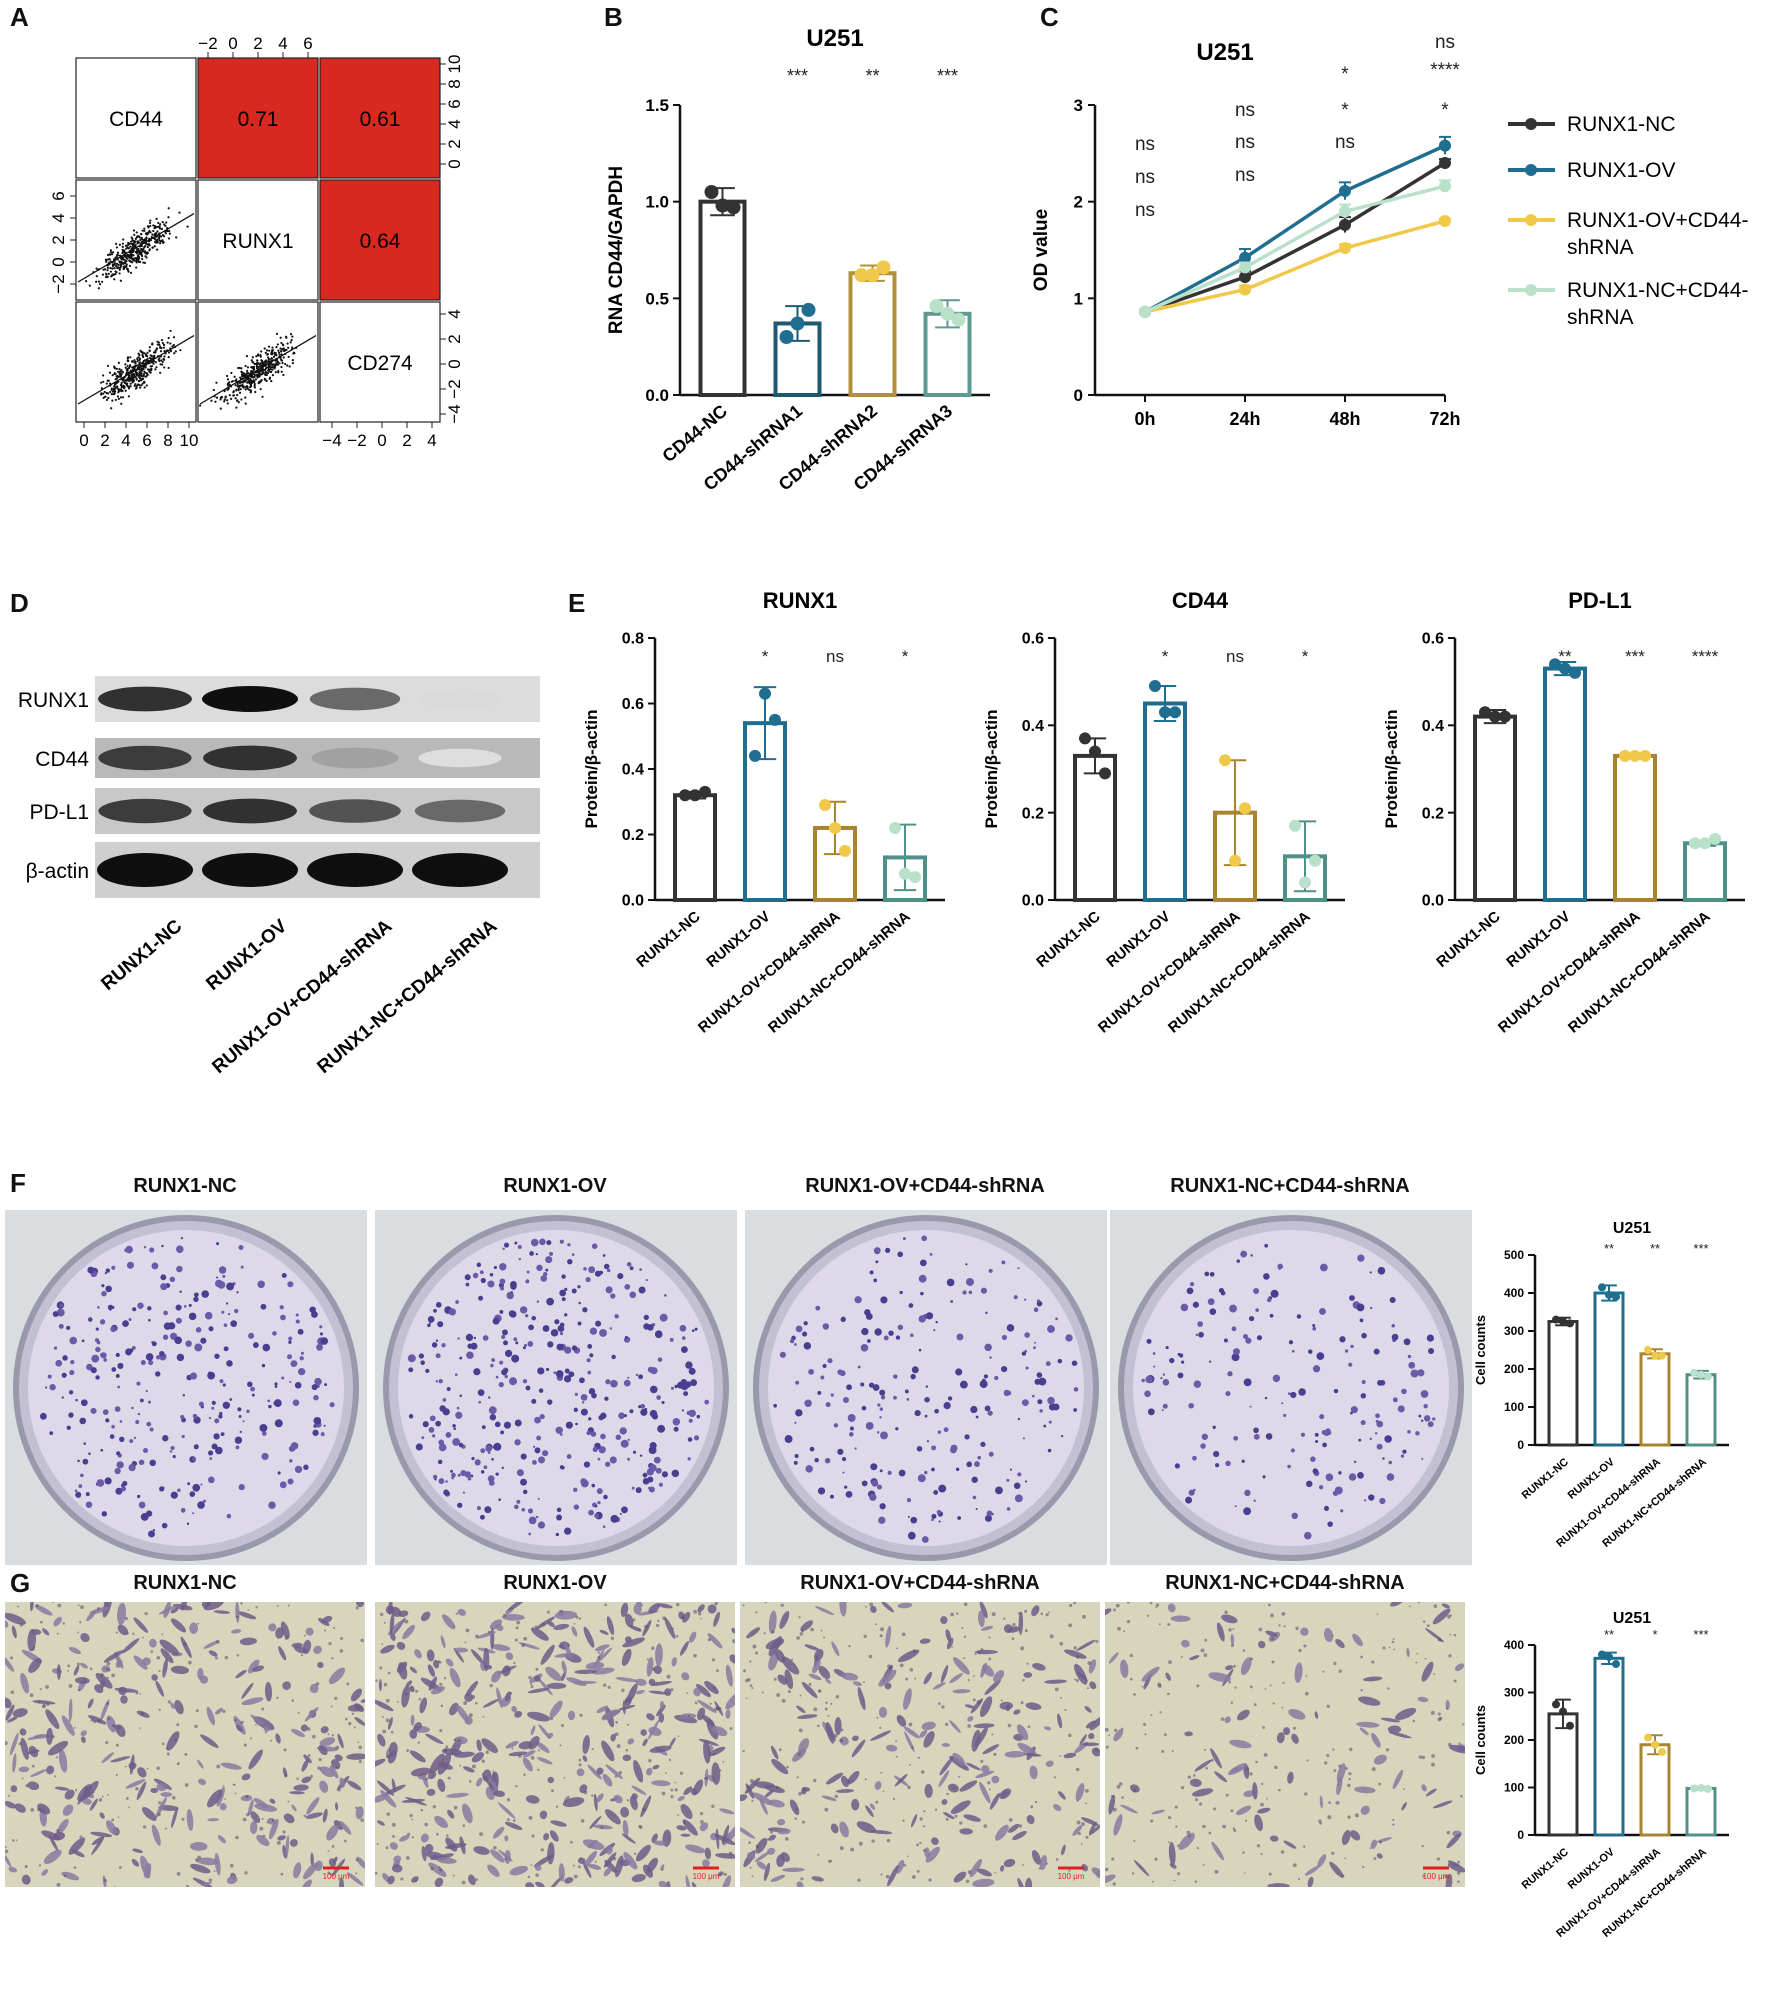 The height and width of the screenshot is (1996, 1772). What do you see at coordinates (722, 205) in the screenshot?
I see `data-point` at bounding box center [722, 205].